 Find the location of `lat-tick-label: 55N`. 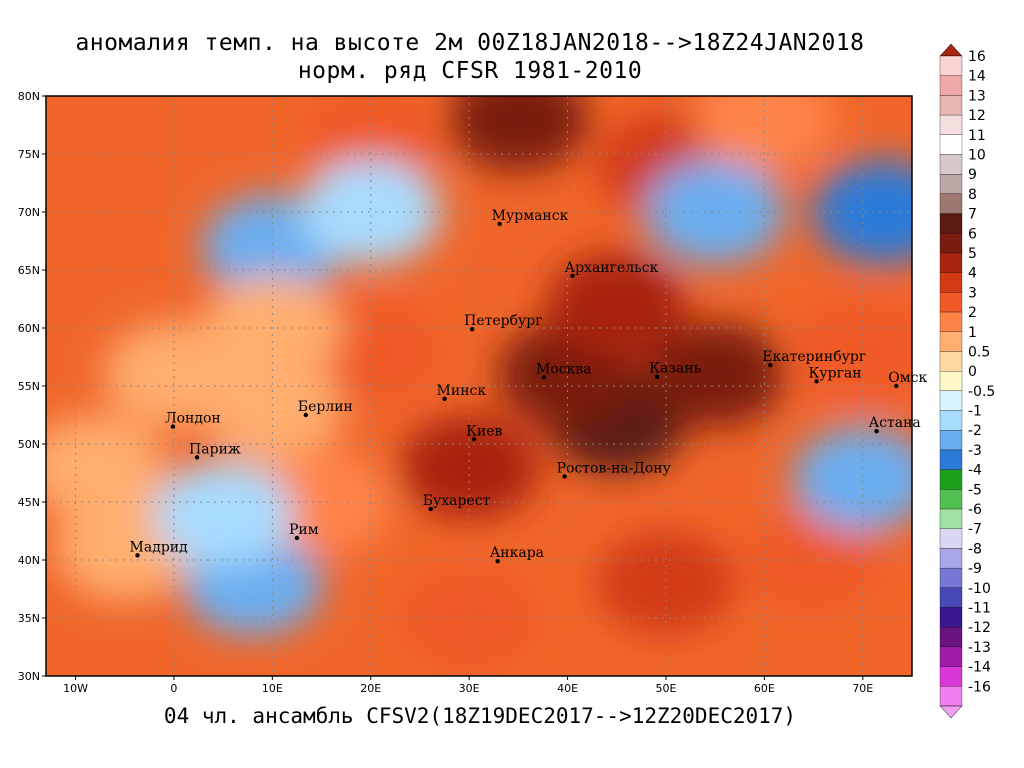

lat-tick-label: 55N is located at coordinates (29, 386).